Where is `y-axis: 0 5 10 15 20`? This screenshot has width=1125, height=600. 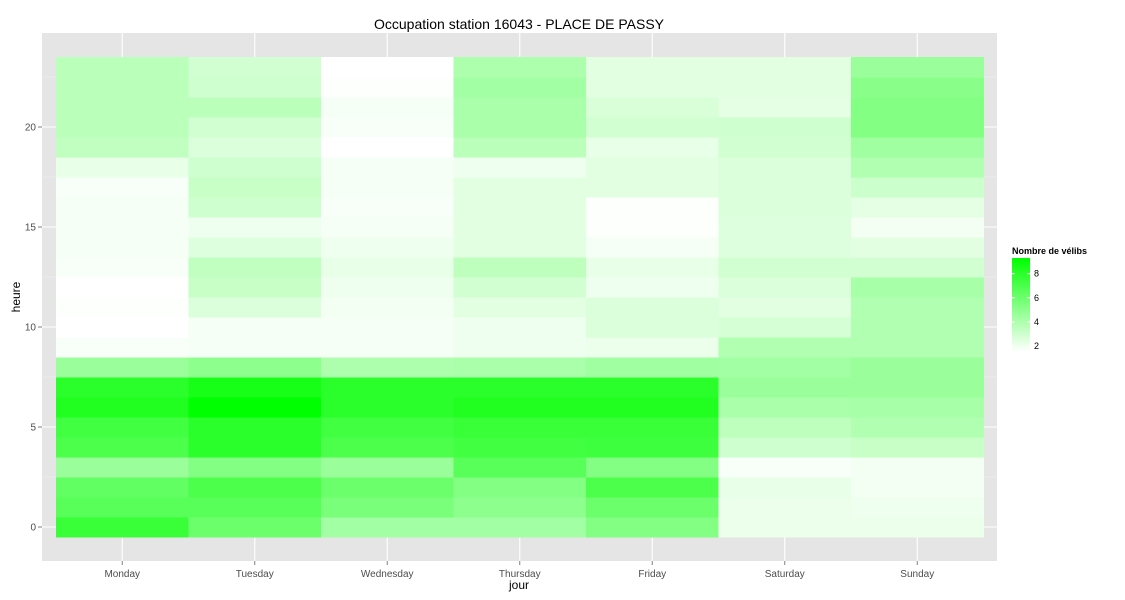 y-axis: 0 5 10 15 20 is located at coordinates (33, 328).